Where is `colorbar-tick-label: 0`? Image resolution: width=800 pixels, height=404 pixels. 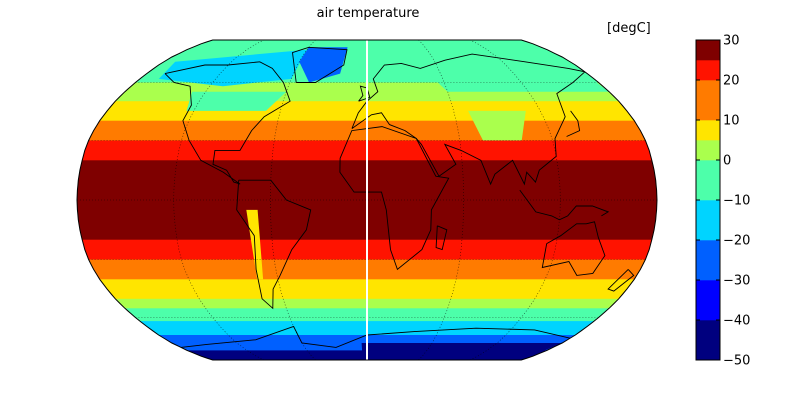 colorbar-tick-label: 0 is located at coordinates (727, 161).